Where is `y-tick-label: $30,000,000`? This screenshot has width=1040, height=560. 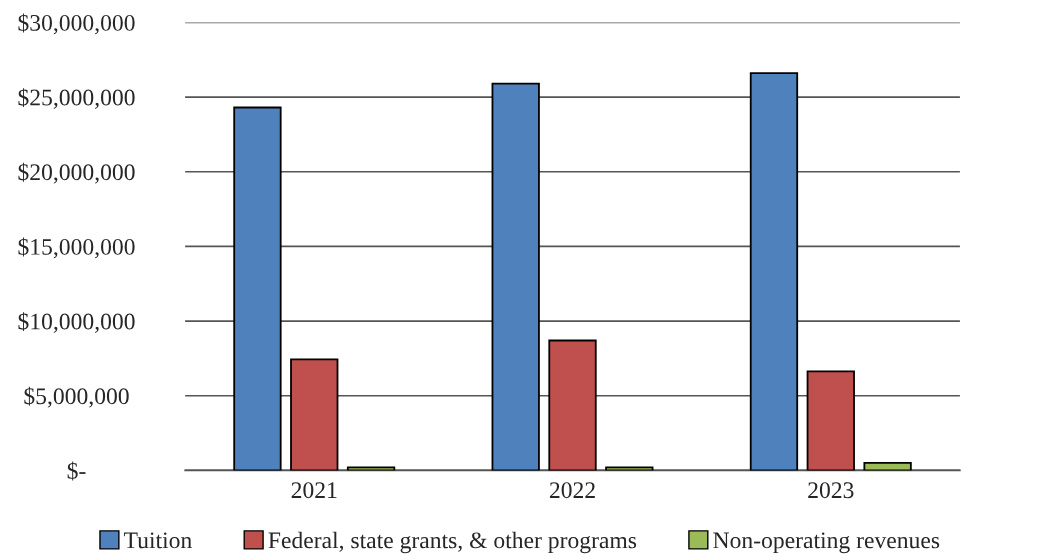 y-tick-label: $30,000,000 is located at coordinates (76, 24).